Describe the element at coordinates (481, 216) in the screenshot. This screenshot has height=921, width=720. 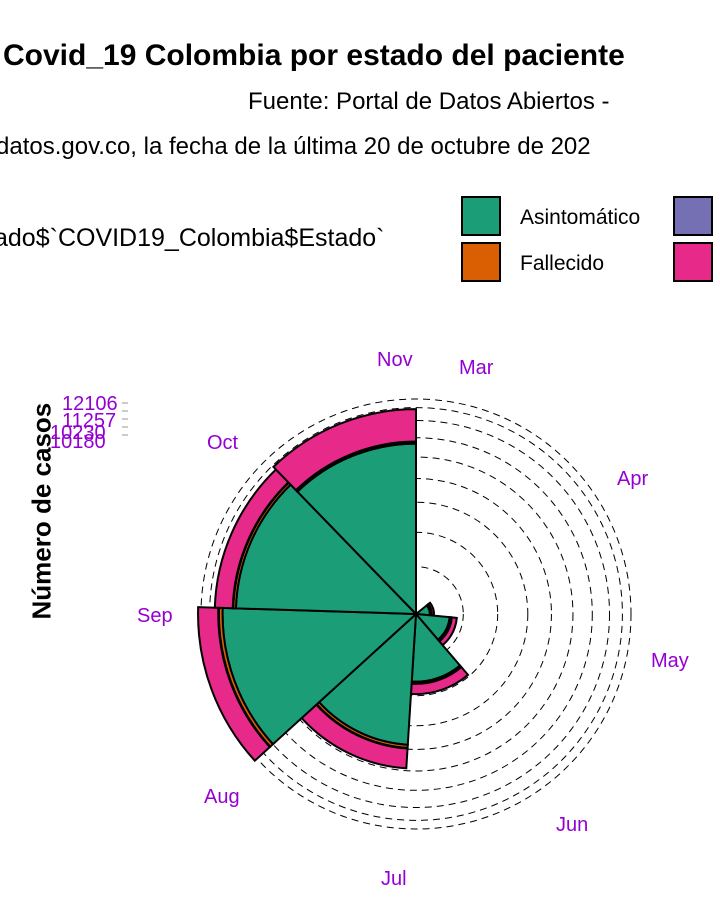
I see `legend-swatch-asintomatico` at that location.